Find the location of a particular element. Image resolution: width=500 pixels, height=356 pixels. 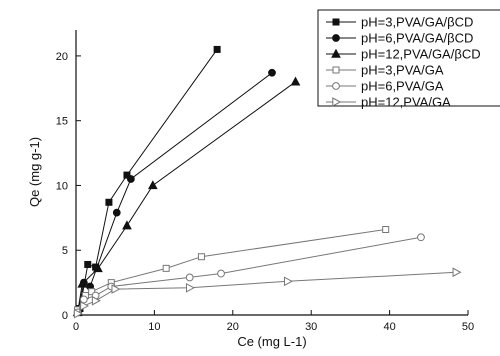

legend-item: pH=6,PVA/GA is located at coordinates (385, 86).